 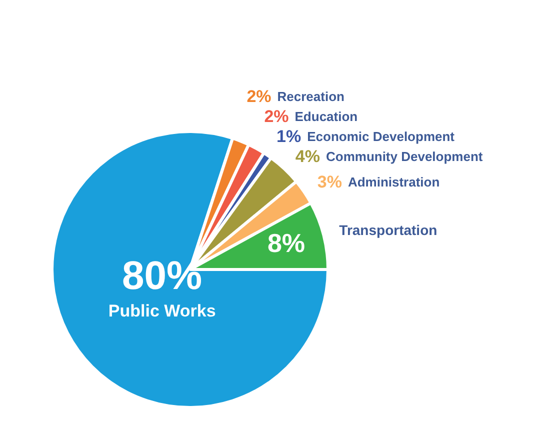 What do you see at coordinates (311, 96) in the screenshot?
I see `slice-label: Recreation` at bounding box center [311, 96].